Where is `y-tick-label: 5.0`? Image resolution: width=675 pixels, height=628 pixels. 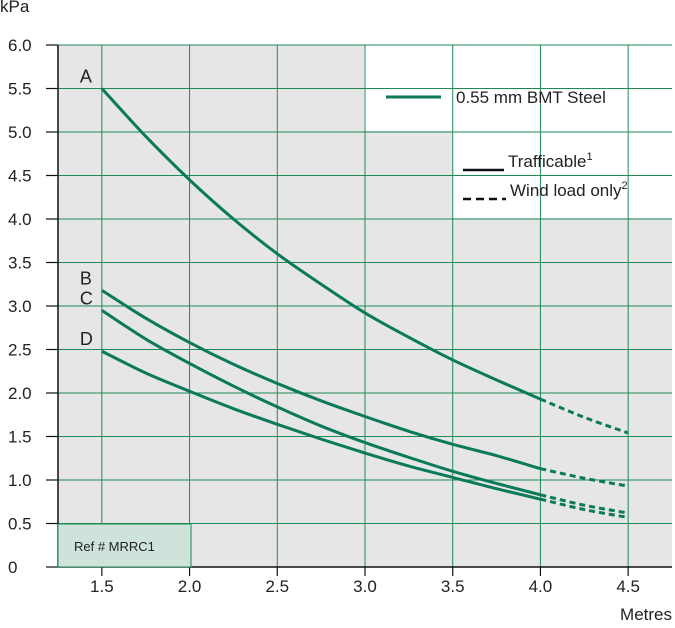 y-tick-label: 5.0 is located at coordinates (20, 132).